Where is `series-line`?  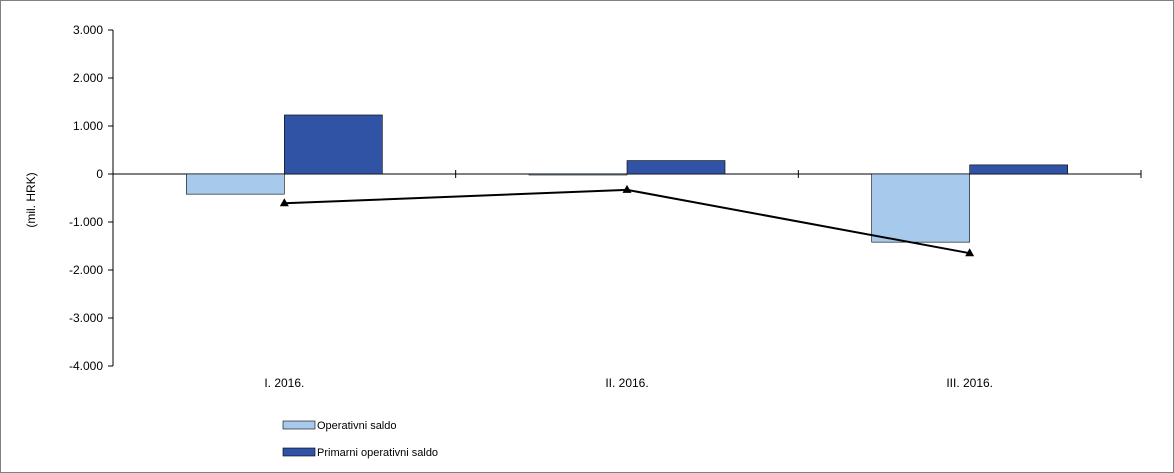 series-line is located at coordinates (627, 221).